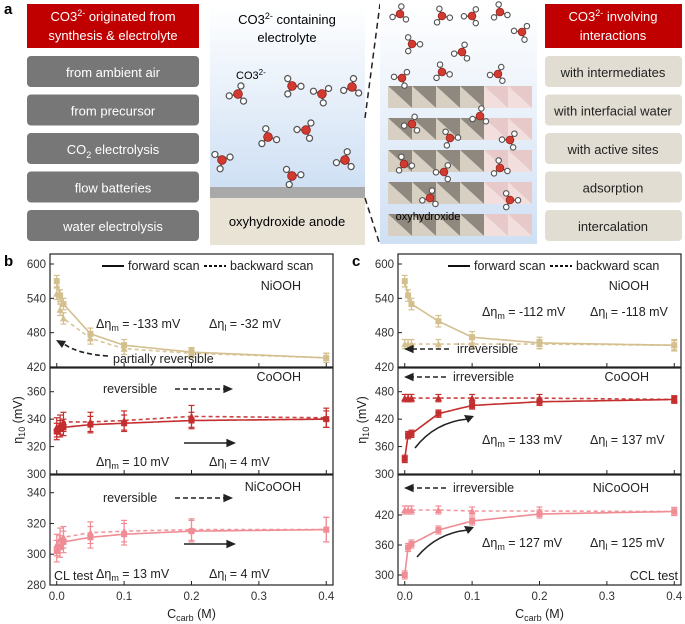  I want to click on left-title-line1: CO32- originated from, so click(112, 16).